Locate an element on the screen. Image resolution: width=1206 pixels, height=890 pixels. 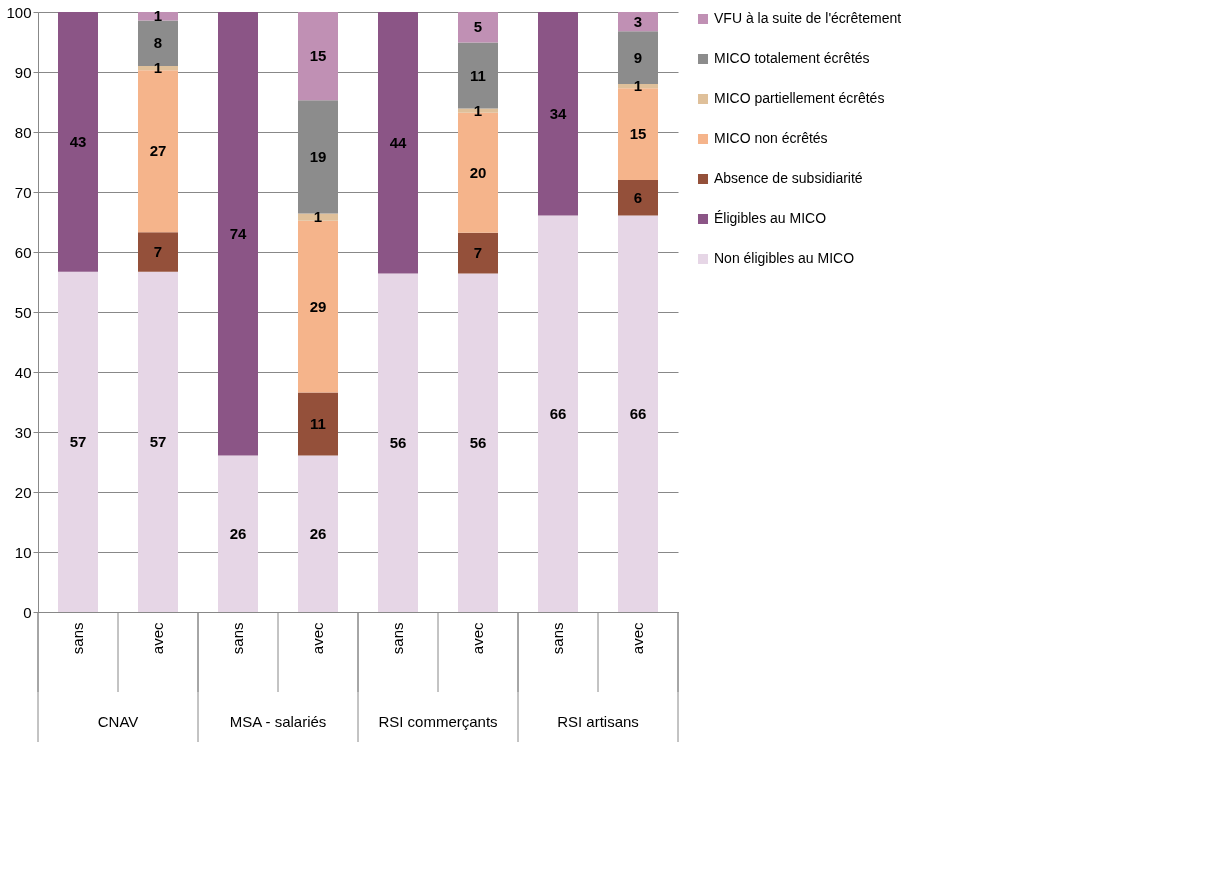
data-label: 6 is located at coordinates (638, 197).